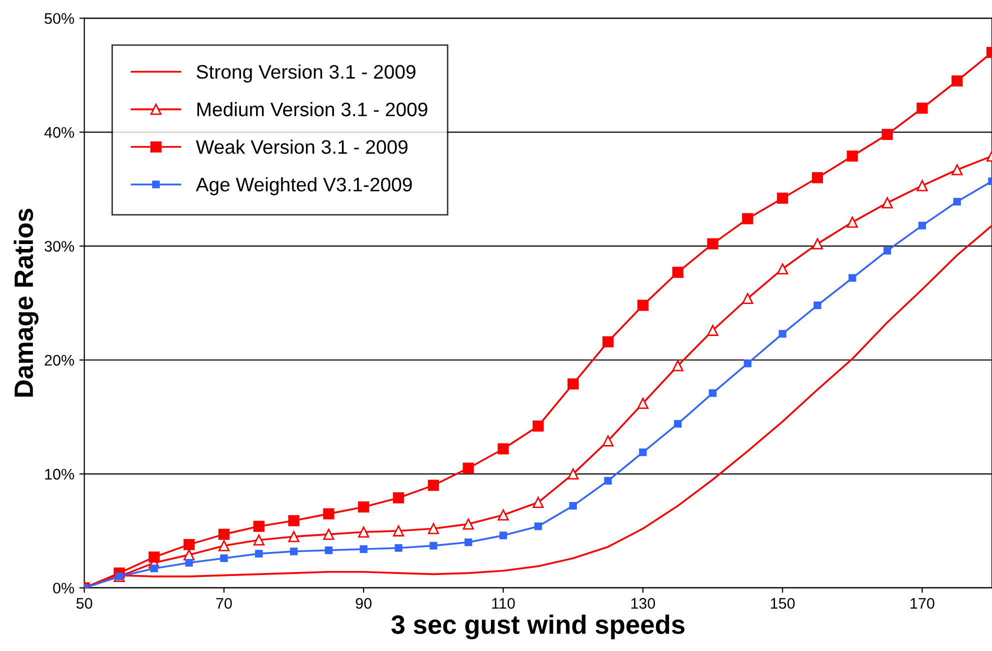 Image resolution: width=992 pixels, height=651 pixels. Describe the element at coordinates (643, 603) in the screenshot. I see `x-tick-label: 130` at that location.